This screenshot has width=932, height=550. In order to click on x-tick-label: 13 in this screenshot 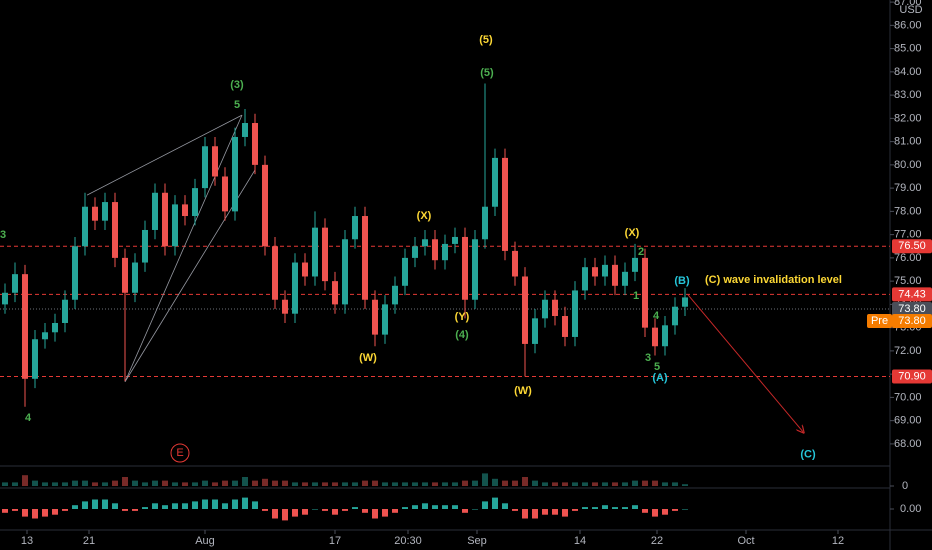, I will do `click(27, 541)`.